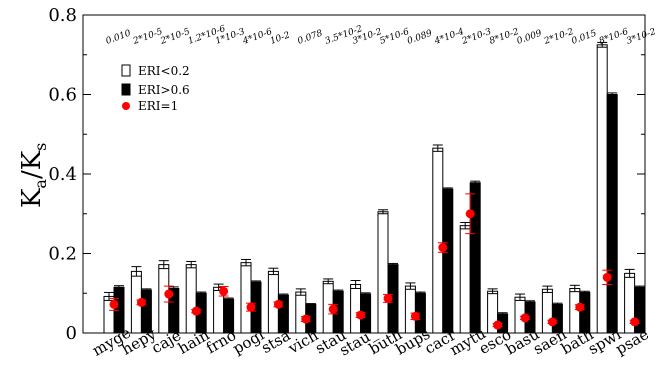 The image size is (657, 377). I want to click on legend-label-eri-one: ERI=1, so click(158, 106).